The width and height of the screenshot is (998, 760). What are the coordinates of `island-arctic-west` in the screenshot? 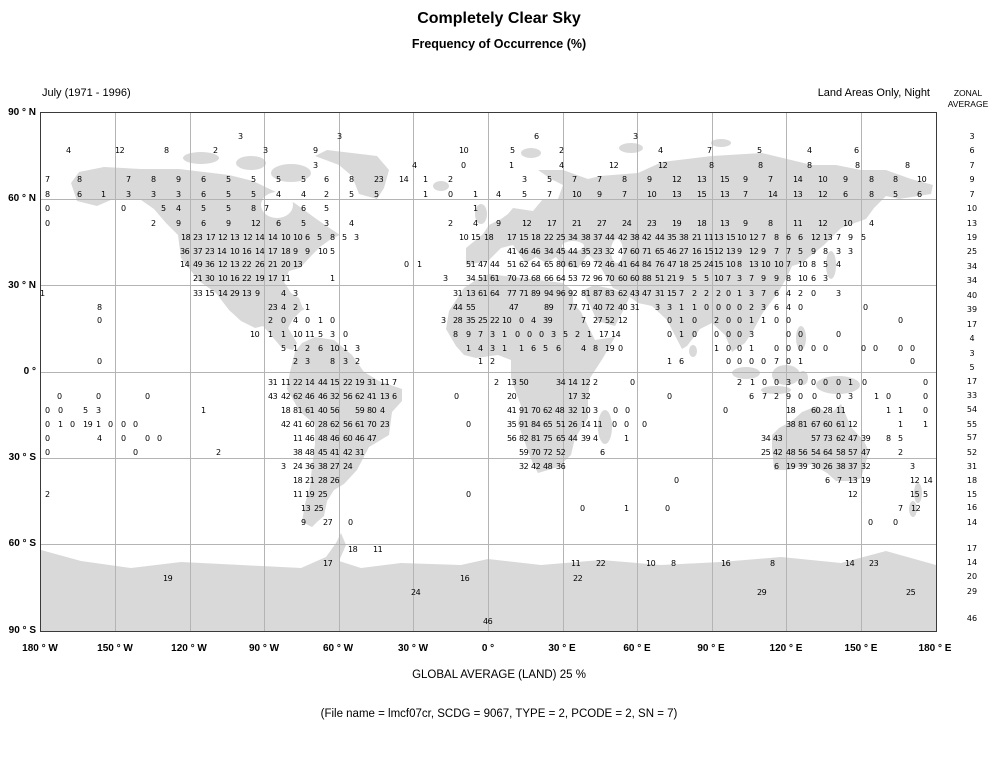 It's located at (201, 158).